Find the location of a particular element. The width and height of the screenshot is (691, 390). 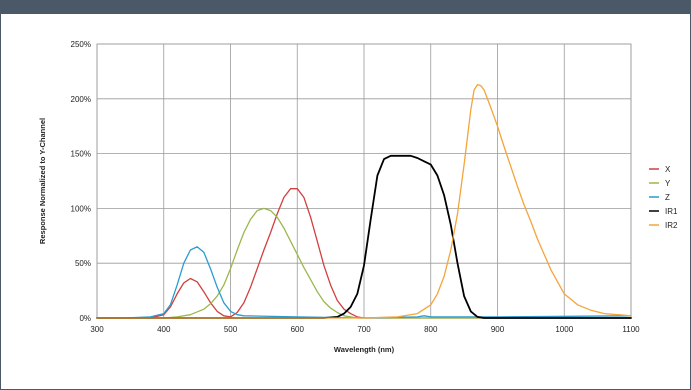

legend-label-y: Y is located at coordinates (668, 183).